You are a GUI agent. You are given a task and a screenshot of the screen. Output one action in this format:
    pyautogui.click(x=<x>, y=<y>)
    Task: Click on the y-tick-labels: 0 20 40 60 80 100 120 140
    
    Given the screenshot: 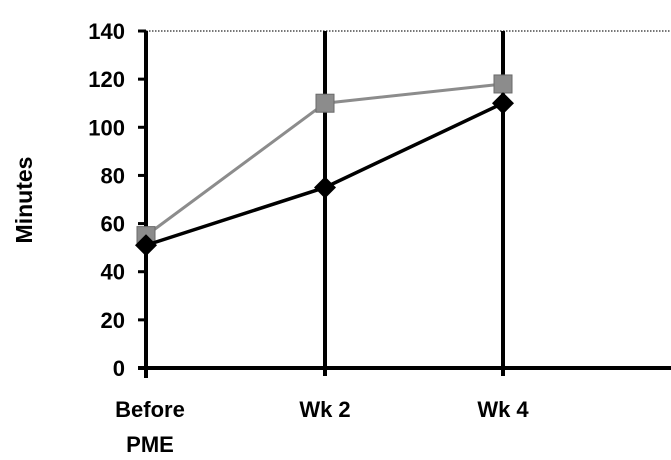 What is the action you would take?
    pyautogui.click(x=106, y=200)
    